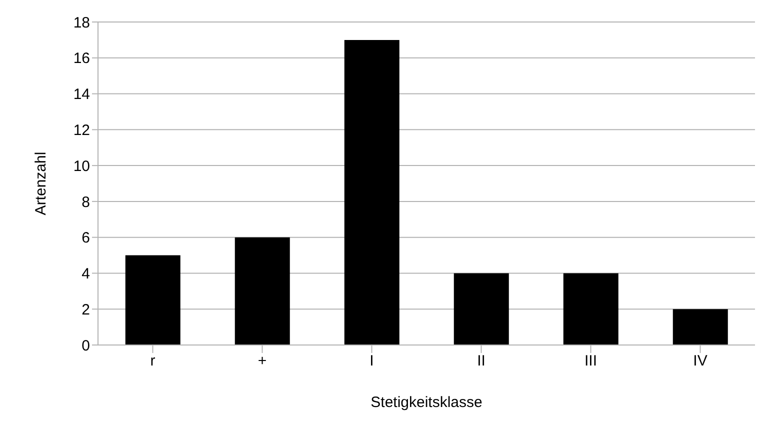 This screenshot has height=433, width=773. Describe the element at coordinates (81, 130) in the screenshot. I see `y-tick-label: 12` at that location.